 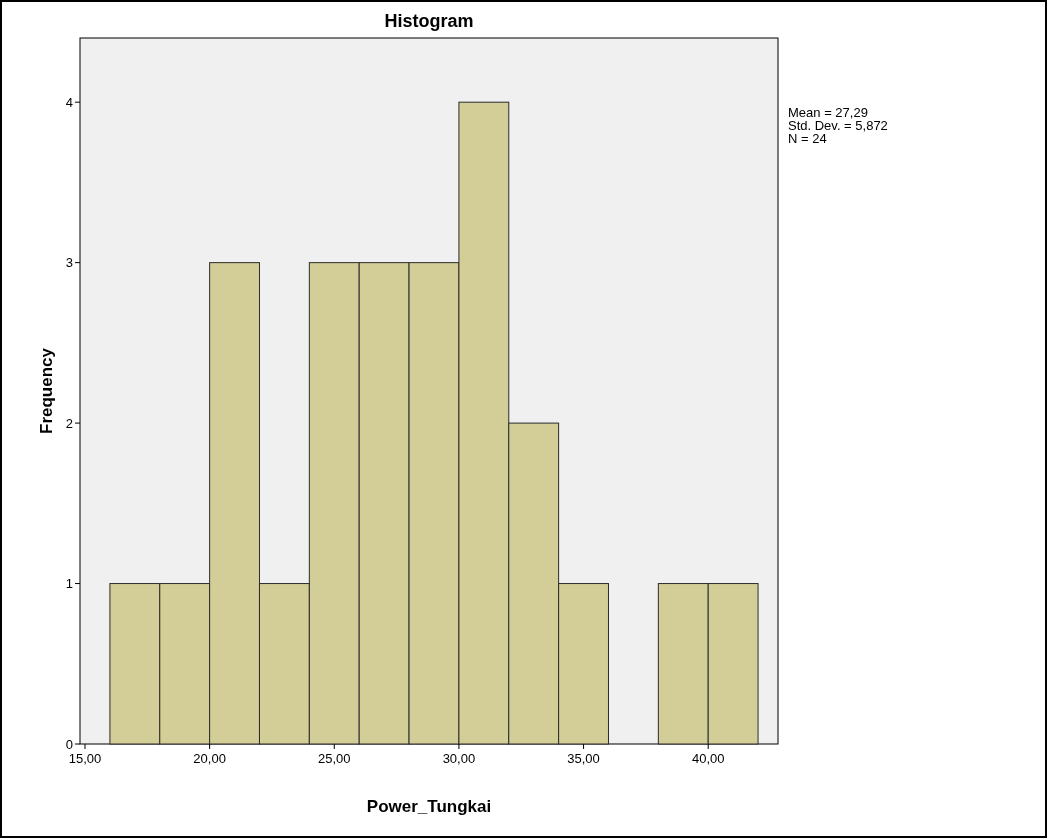 I want to click on text: N = 24, so click(x=807, y=138).